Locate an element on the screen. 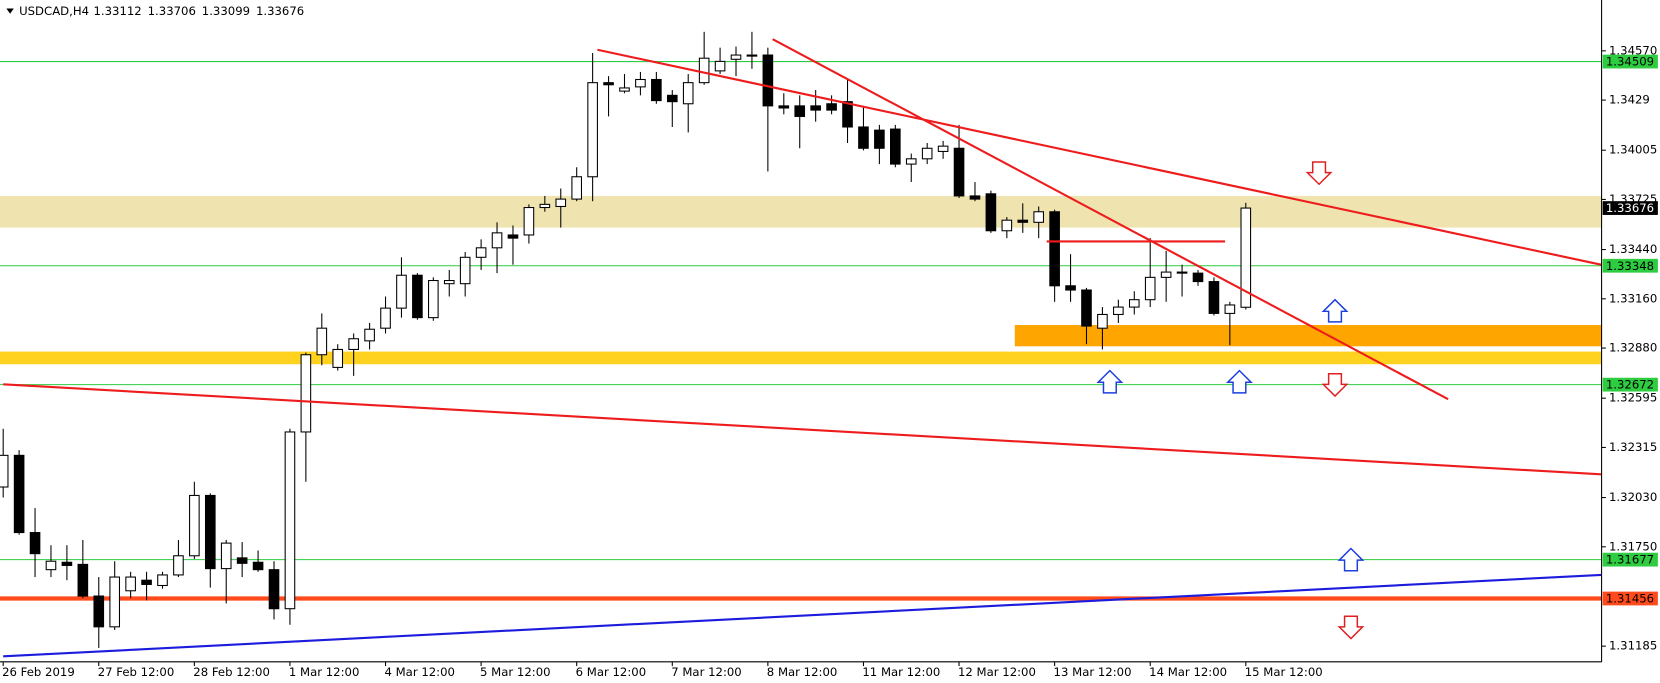 The height and width of the screenshot is (683, 1660). header-high: 1.33706 is located at coordinates (172, 11).